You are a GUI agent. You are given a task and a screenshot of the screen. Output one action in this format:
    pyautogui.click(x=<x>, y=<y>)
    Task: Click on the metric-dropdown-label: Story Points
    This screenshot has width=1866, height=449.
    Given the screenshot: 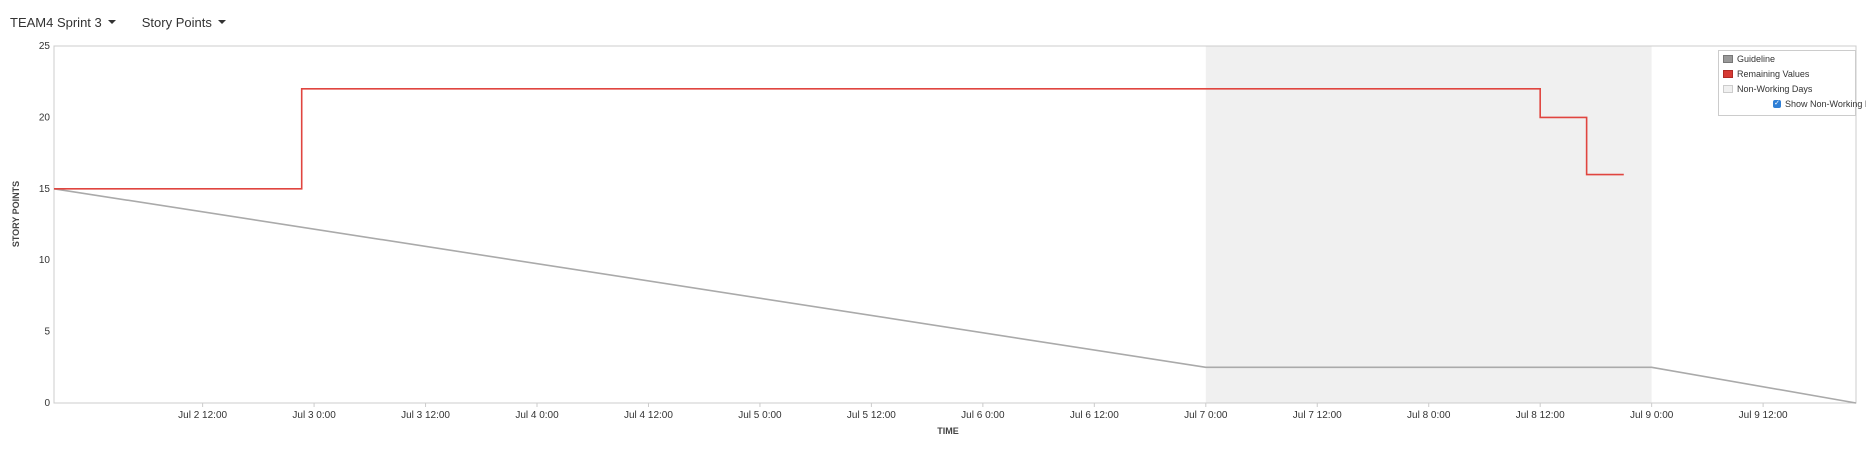 What is the action you would take?
    pyautogui.click(x=176, y=22)
    